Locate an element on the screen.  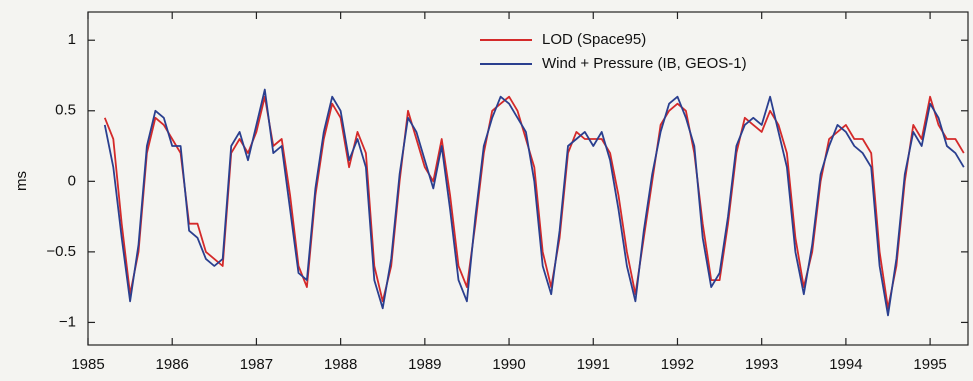
x-tick-label: 1991 is located at coordinates (593, 364).